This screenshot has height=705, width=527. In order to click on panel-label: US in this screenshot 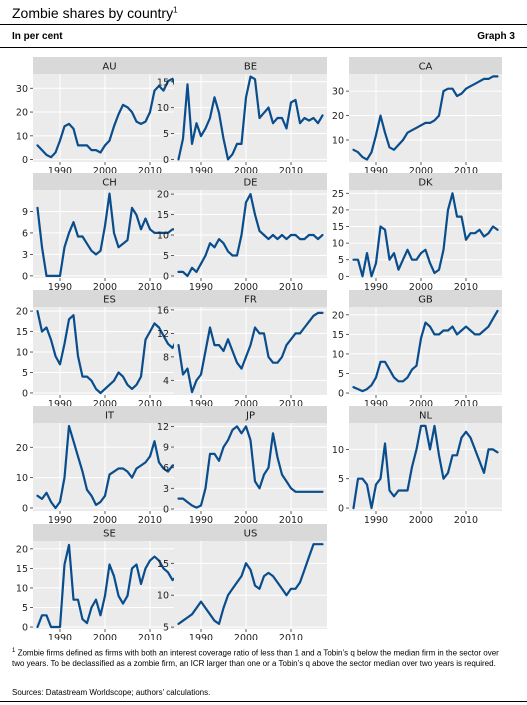, I will do `click(251, 534)`.